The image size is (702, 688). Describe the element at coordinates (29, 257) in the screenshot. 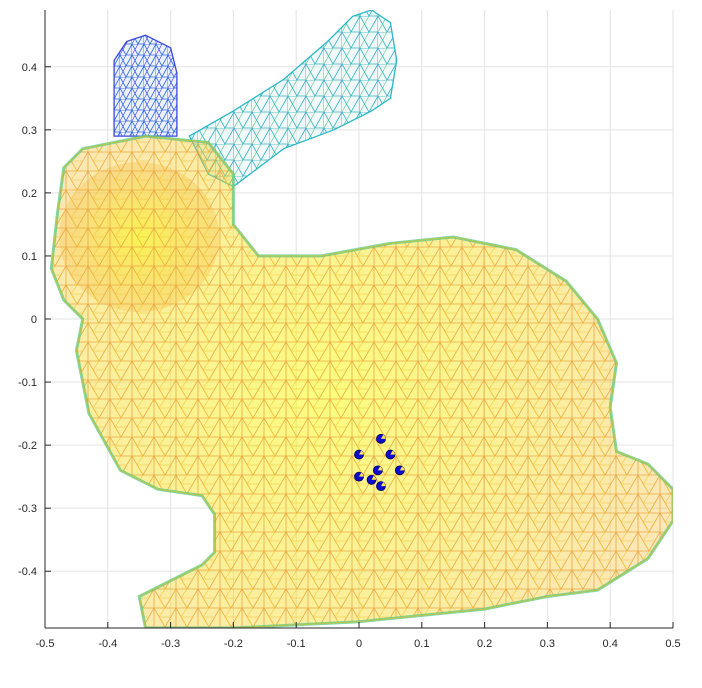

I see `y-tick-label: 0.1` at that location.